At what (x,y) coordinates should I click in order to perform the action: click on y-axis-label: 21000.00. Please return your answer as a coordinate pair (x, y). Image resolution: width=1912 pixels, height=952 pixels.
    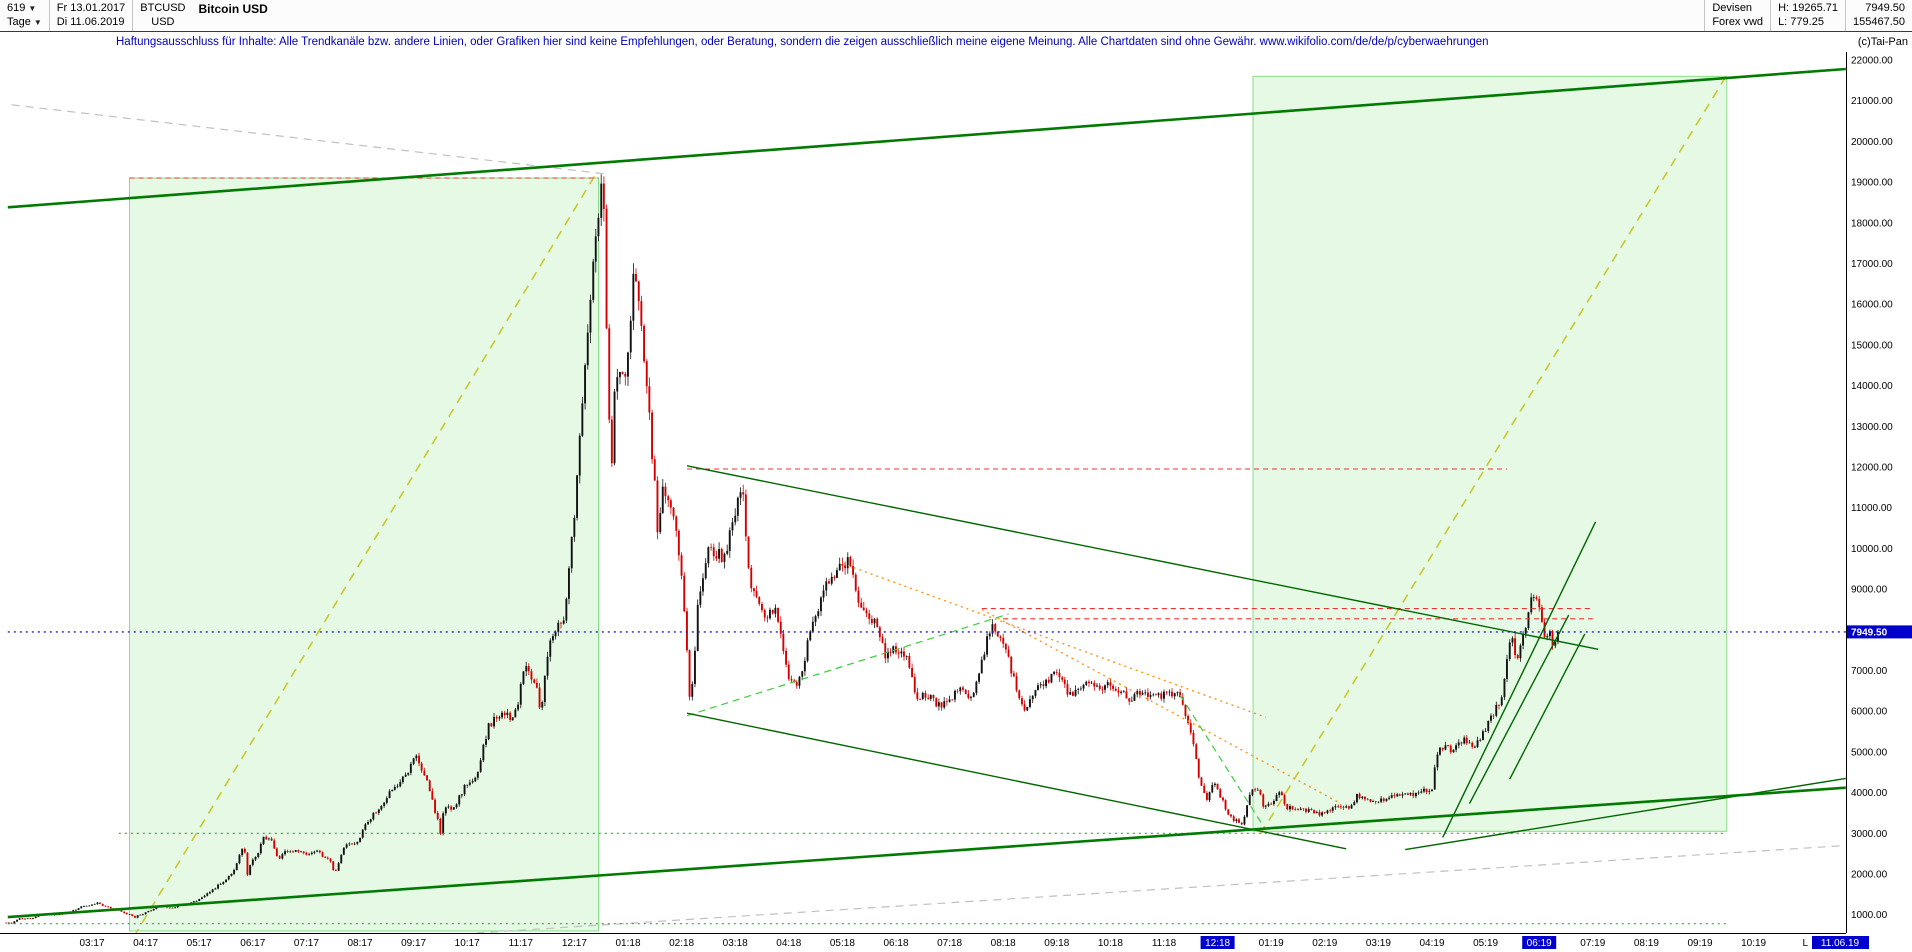
    Looking at the image, I should click on (1872, 101).